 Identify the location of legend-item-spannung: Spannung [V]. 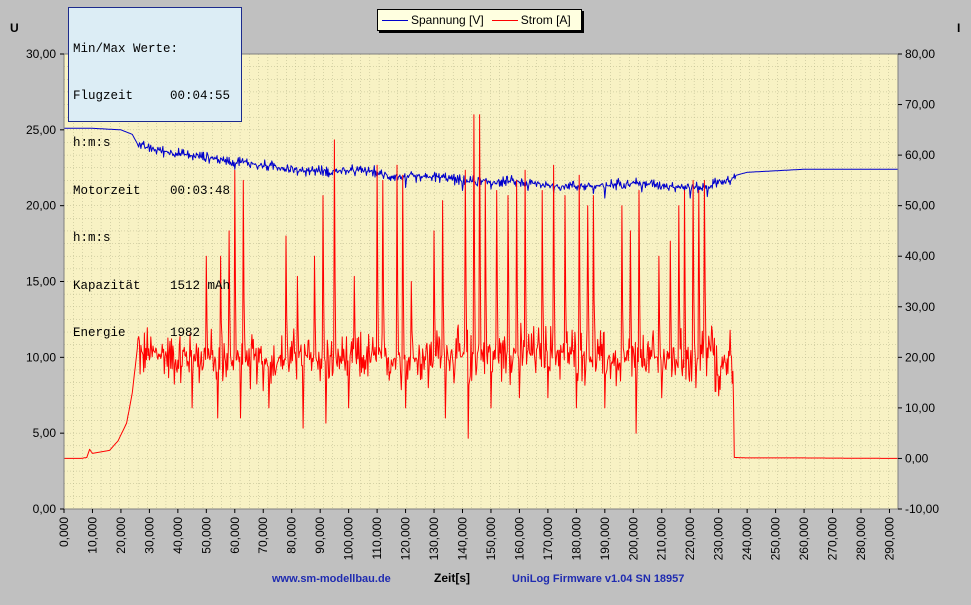
(433, 20).